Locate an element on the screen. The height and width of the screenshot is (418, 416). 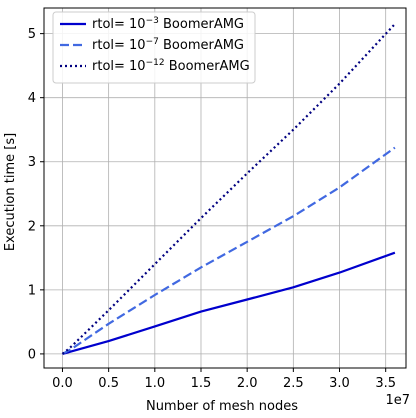
x-tick-label: 2.0 is located at coordinates (247, 383).